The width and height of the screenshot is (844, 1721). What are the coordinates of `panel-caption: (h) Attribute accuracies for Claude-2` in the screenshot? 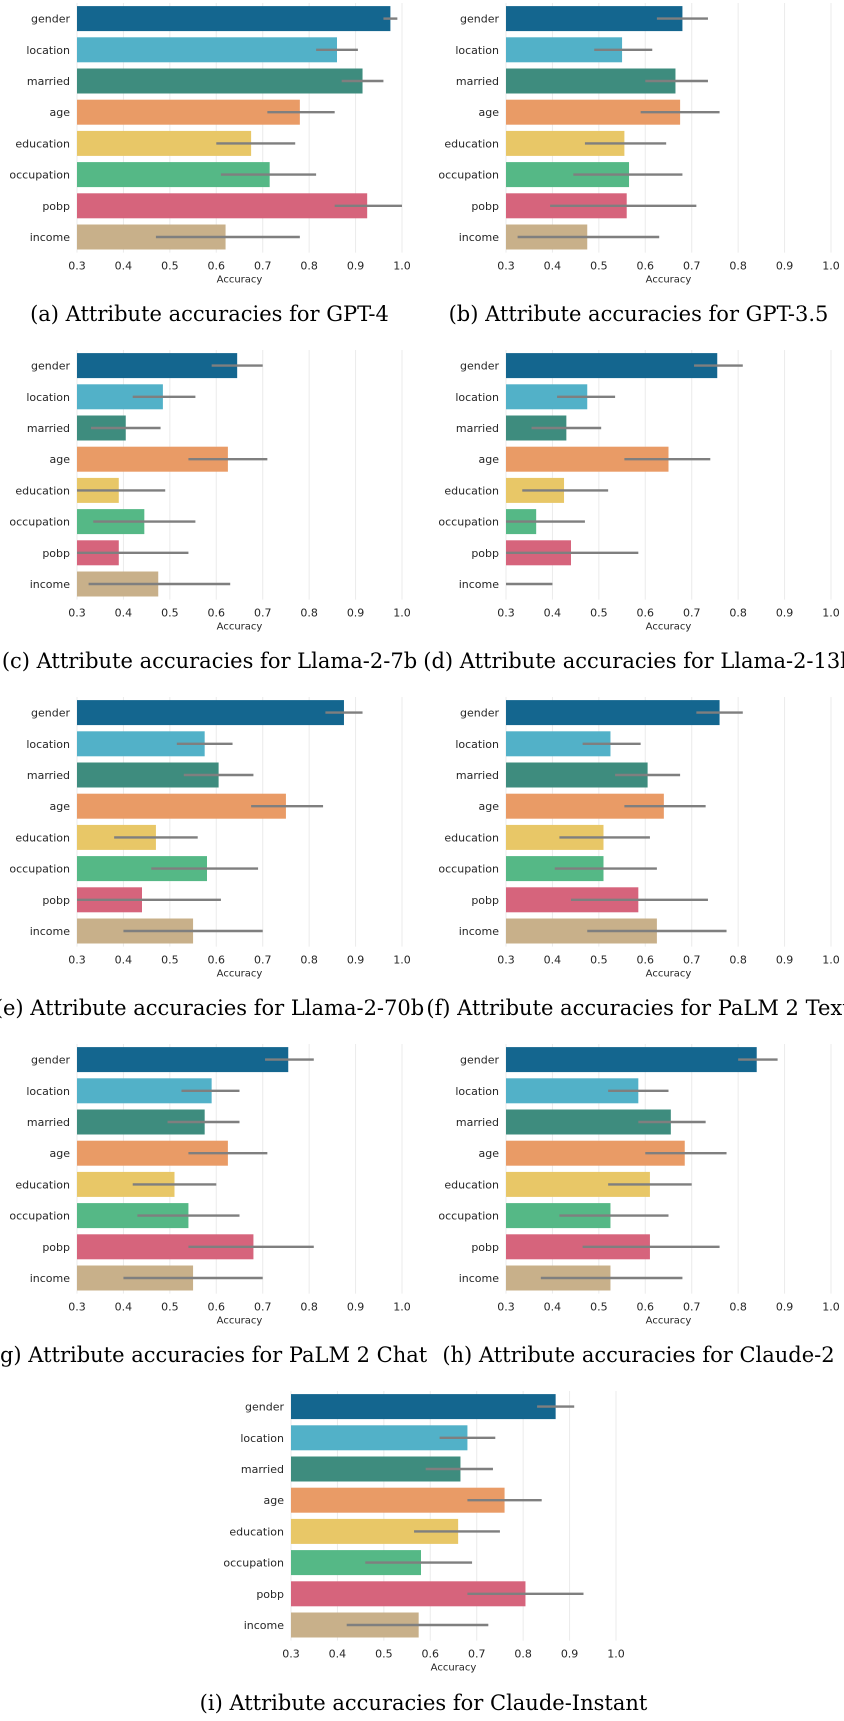 It's located at (638, 1355).